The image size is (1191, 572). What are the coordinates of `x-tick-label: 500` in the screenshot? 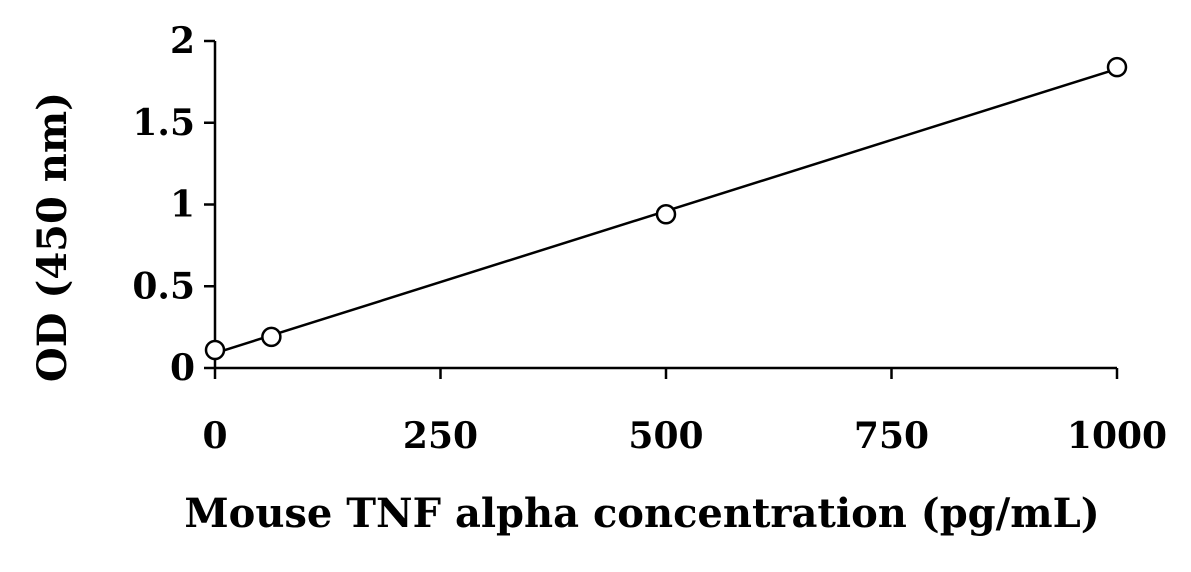 It's located at (665, 436).